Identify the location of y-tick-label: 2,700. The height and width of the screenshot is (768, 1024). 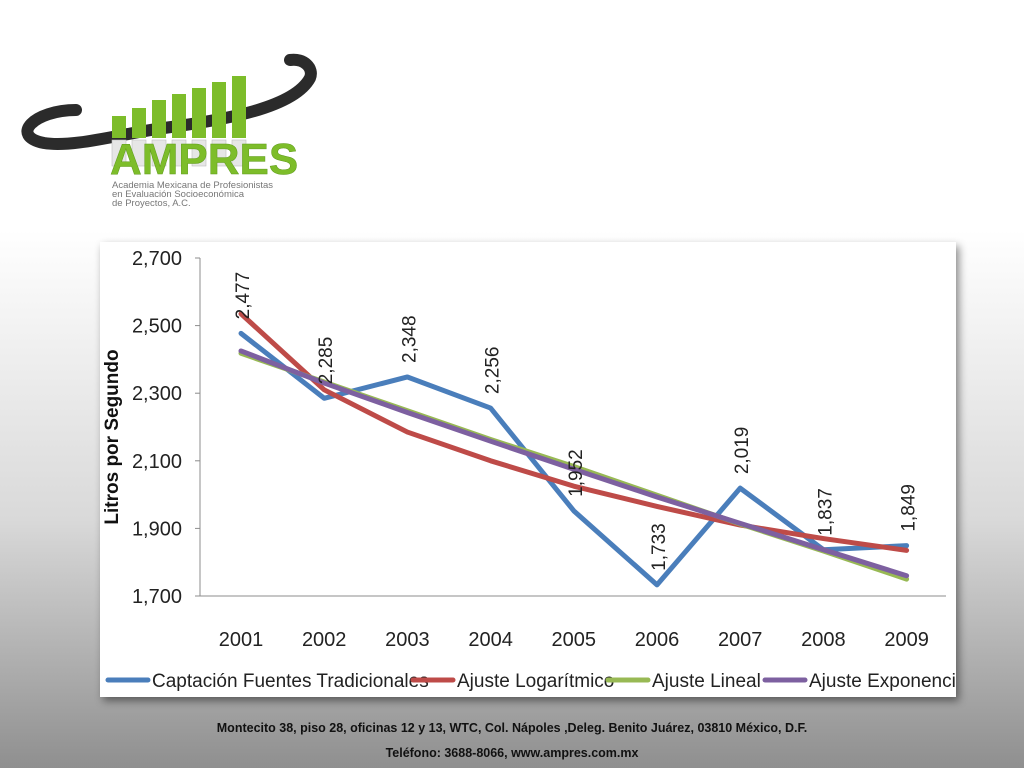
(157, 259).